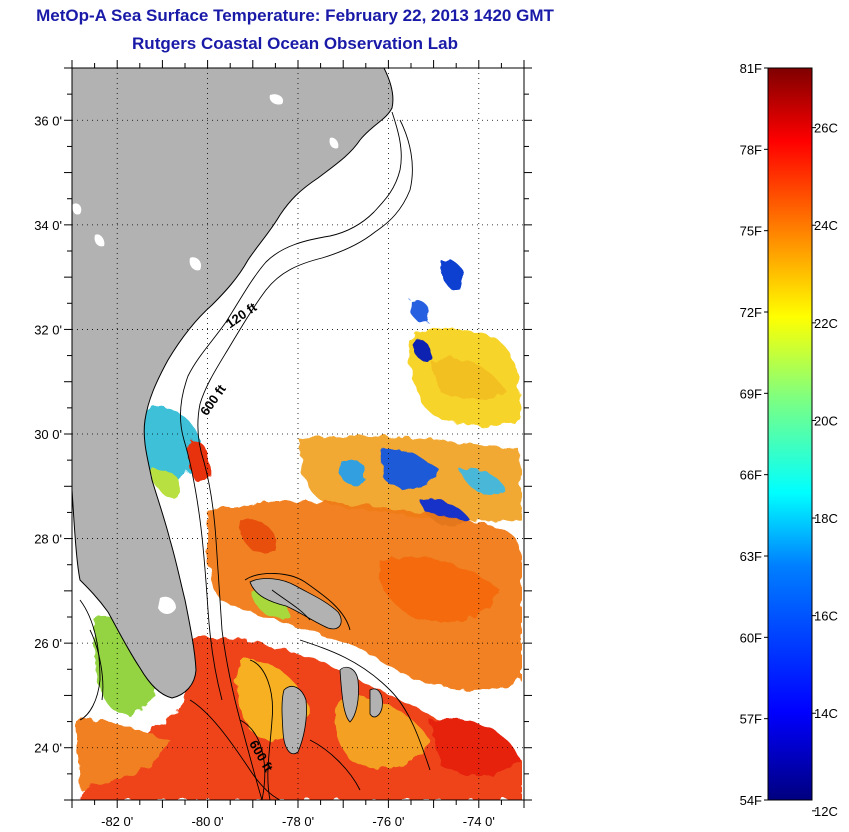 The image size is (849, 832). I want to click on lat-tick-label: 34 0', so click(48, 225).